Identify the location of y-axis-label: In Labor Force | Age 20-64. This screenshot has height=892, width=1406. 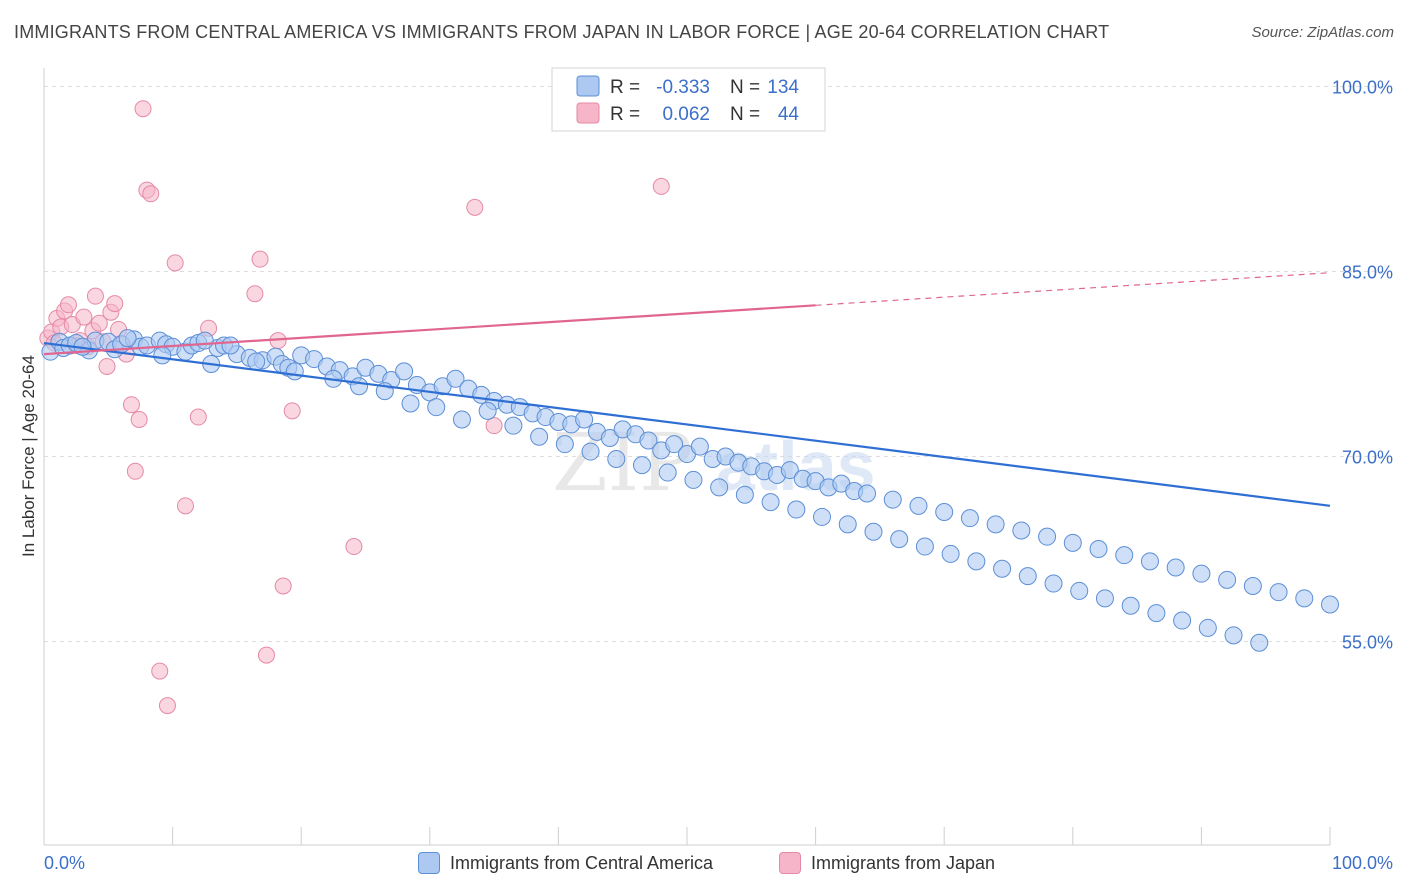
(28, 456).